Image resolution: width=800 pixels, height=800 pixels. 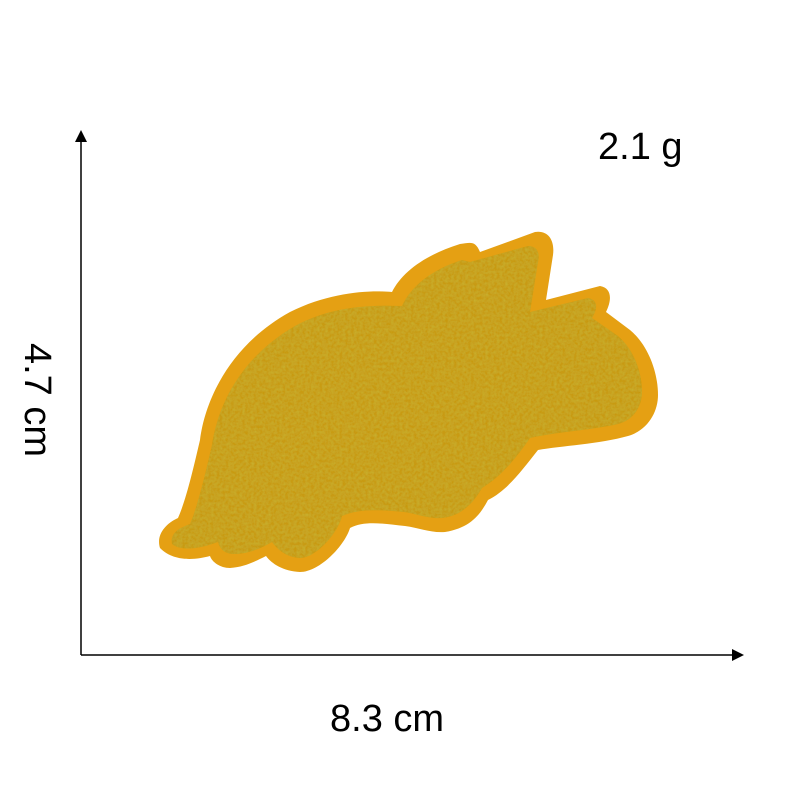 I want to click on width-label: 8.3 cm, so click(x=387, y=719).